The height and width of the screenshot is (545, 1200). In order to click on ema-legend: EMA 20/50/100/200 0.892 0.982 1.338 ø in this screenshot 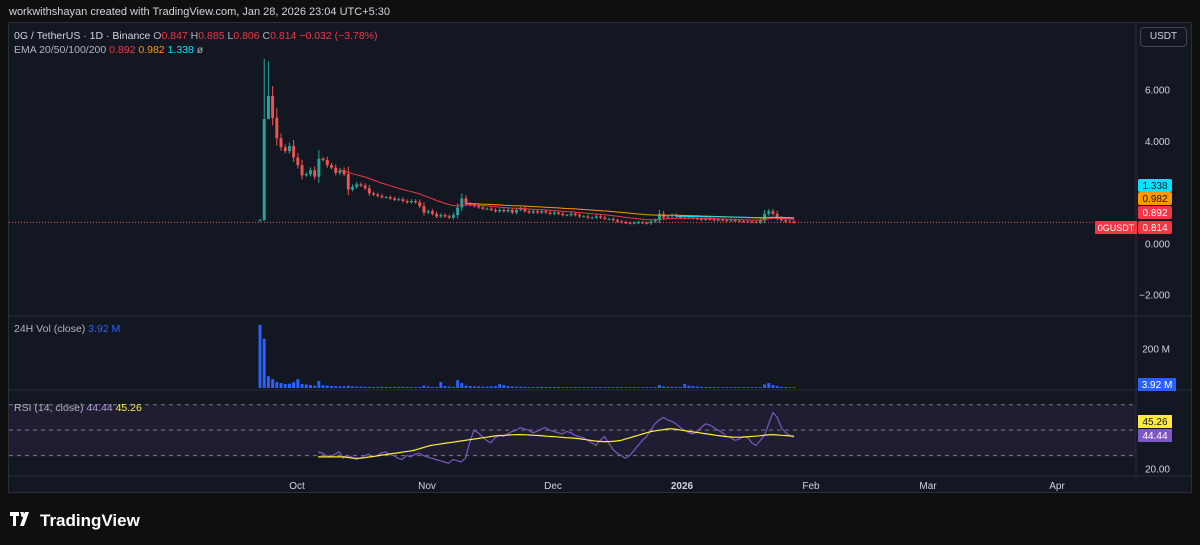, I will do `click(108, 50)`.